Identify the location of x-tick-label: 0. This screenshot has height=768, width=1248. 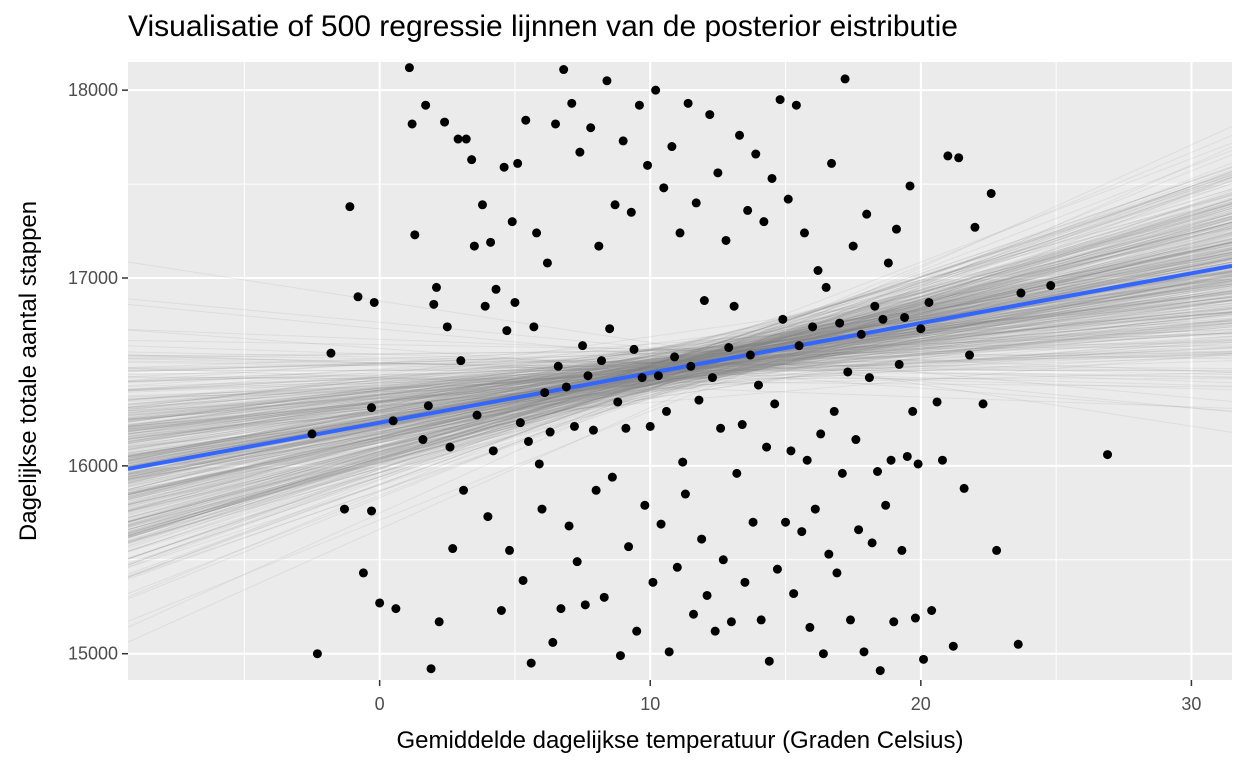
(380, 704).